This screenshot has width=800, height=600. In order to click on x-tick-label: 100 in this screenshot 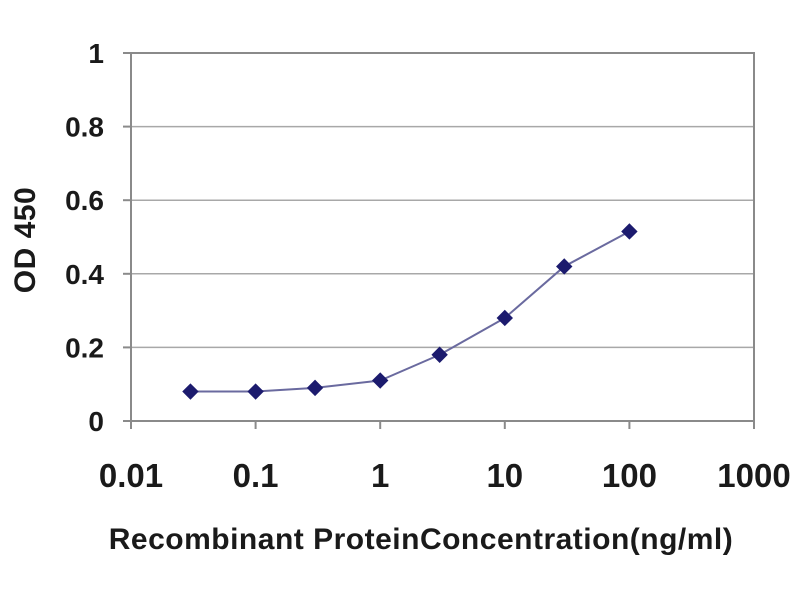, I will do `click(629, 475)`.